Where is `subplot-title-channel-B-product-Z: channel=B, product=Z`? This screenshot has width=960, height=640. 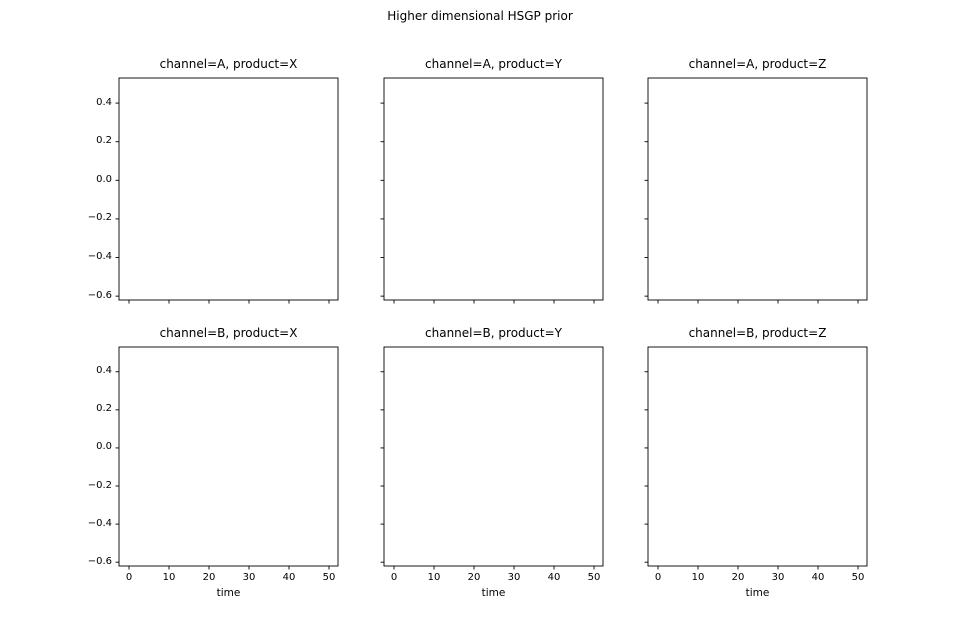
subplot-title-channel-B-product-Z: channel=B, product=Z is located at coordinates (757, 333).